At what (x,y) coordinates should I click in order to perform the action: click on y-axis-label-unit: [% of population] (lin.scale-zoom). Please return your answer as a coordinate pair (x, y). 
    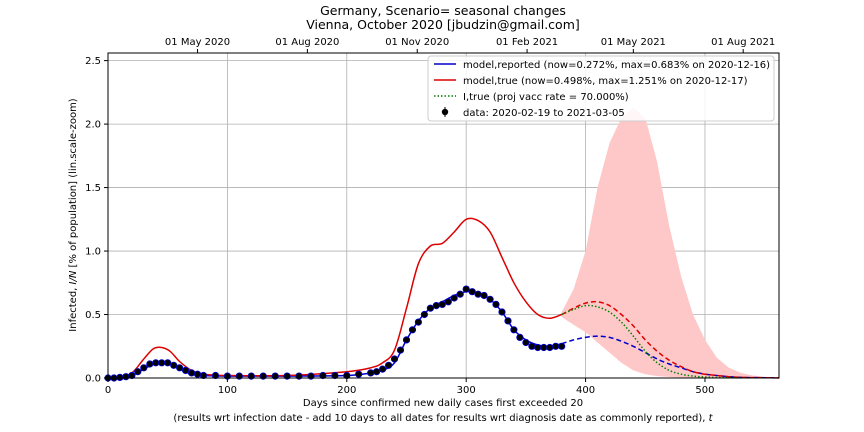
    Looking at the image, I should click on (73, 184).